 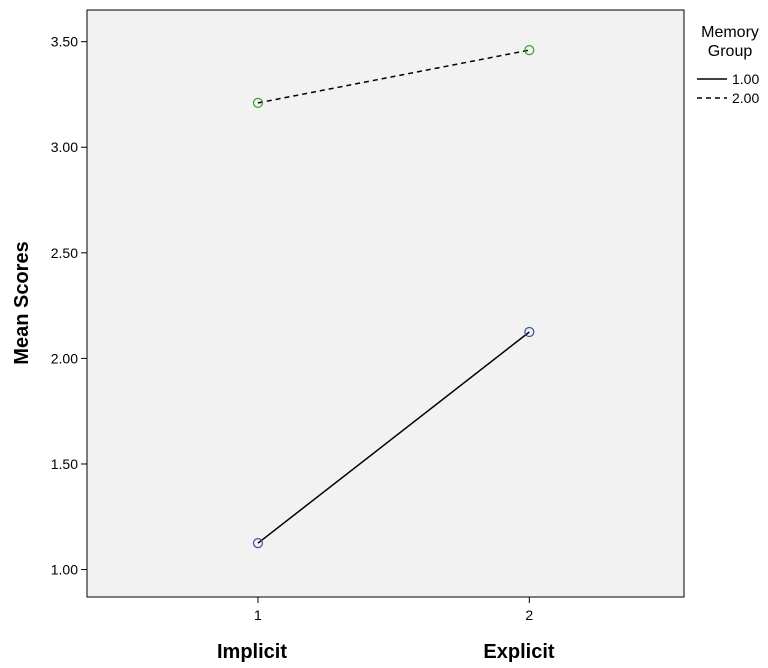 I want to click on x-tick-label-1: 2, so click(x=529, y=615).